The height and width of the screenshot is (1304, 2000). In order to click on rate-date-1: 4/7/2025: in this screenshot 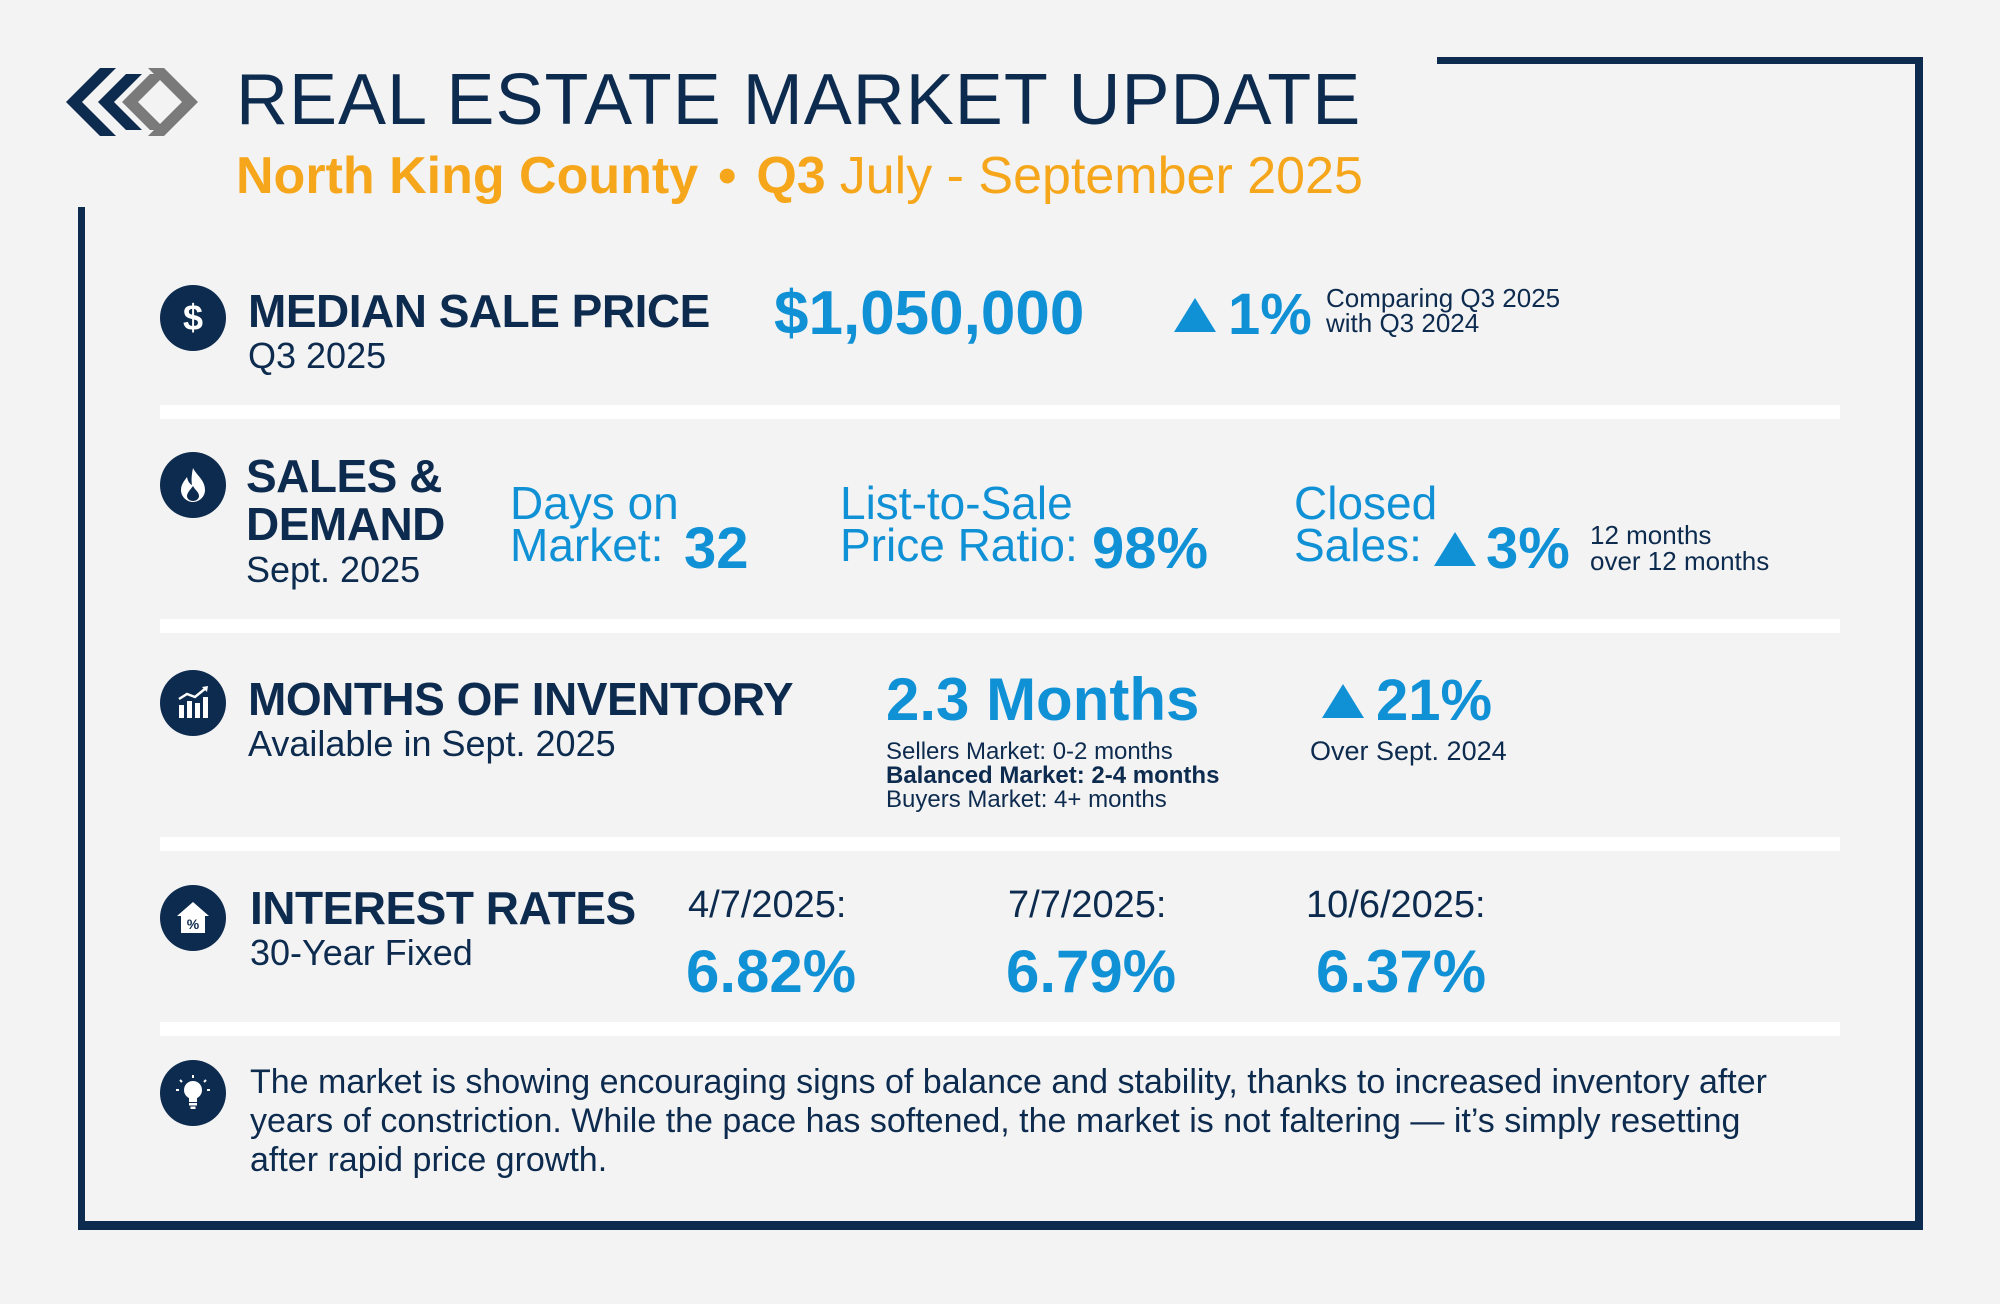, I will do `click(767, 905)`.